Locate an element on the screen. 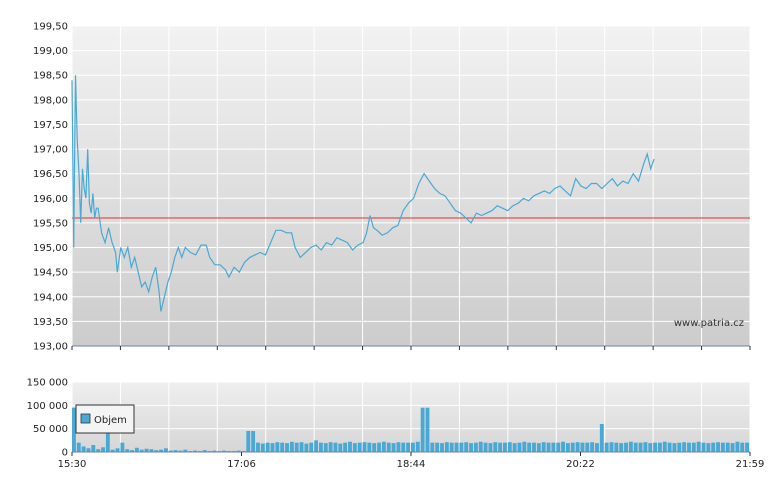 The height and width of the screenshot is (494, 780). price-y-tick-label: 199,00 is located at coordinates (50, 51).